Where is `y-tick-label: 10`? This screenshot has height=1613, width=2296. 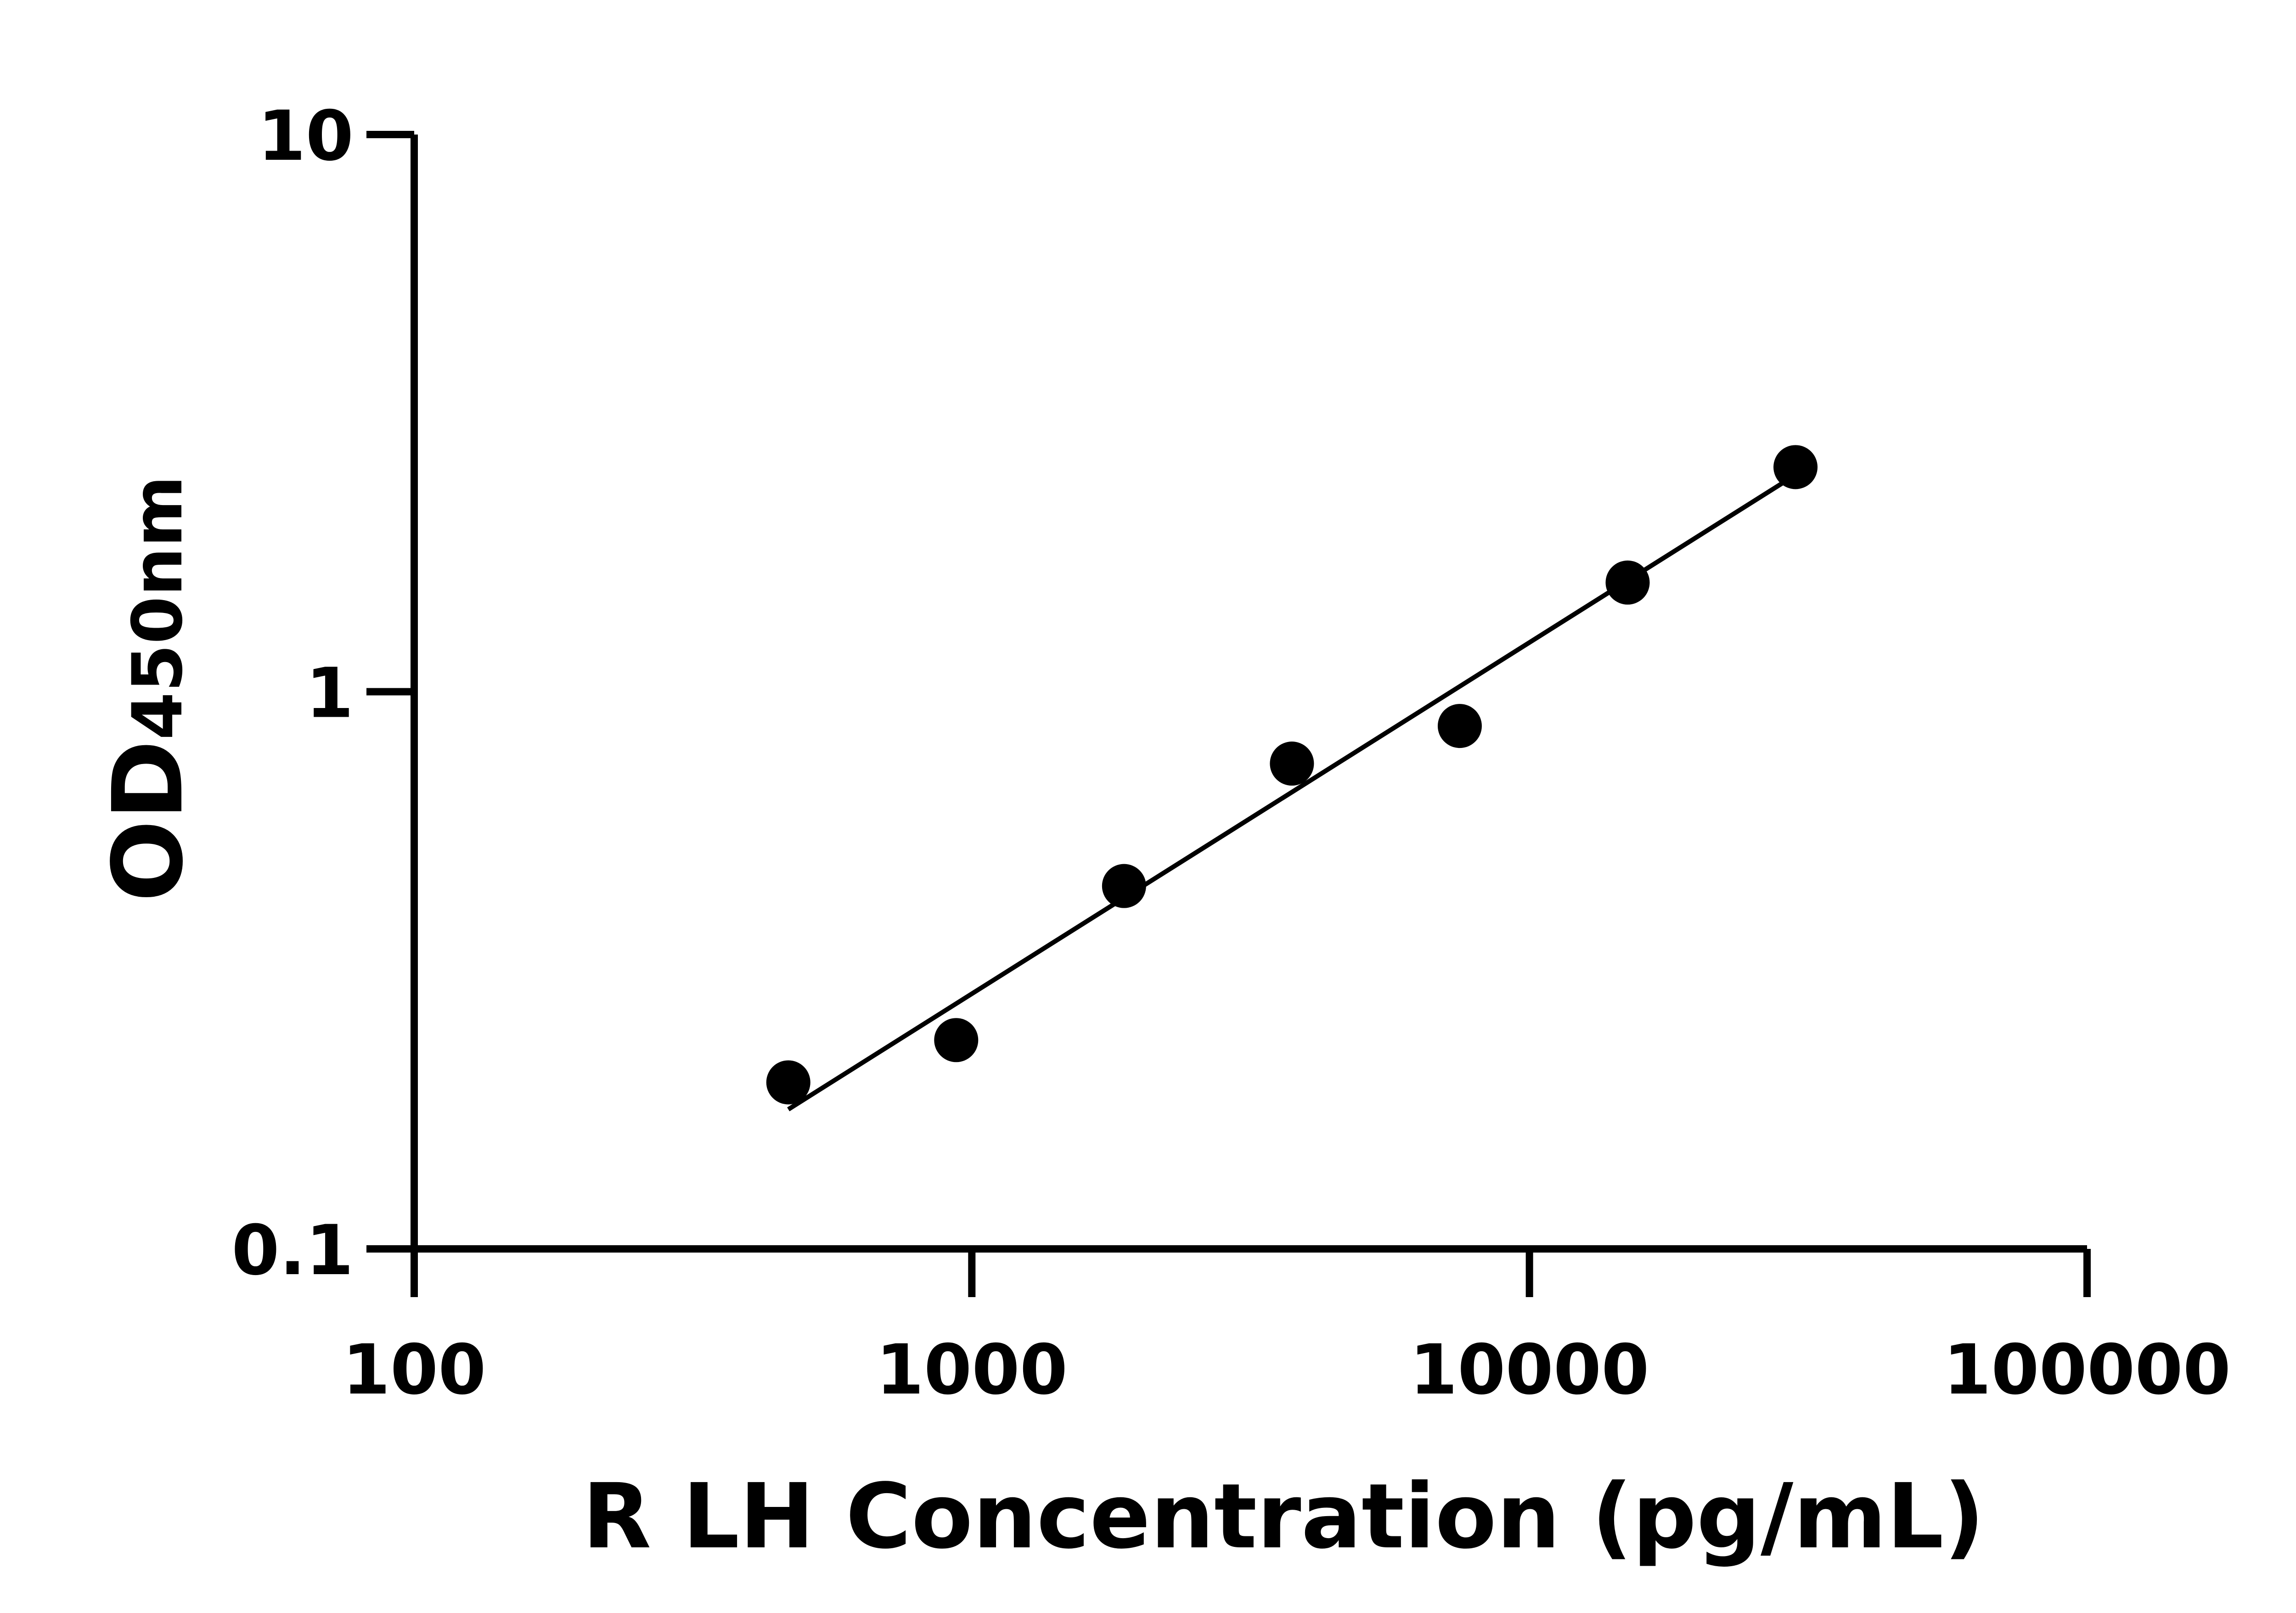
y-tick-label: 10 is located at coordinates (306, 136).